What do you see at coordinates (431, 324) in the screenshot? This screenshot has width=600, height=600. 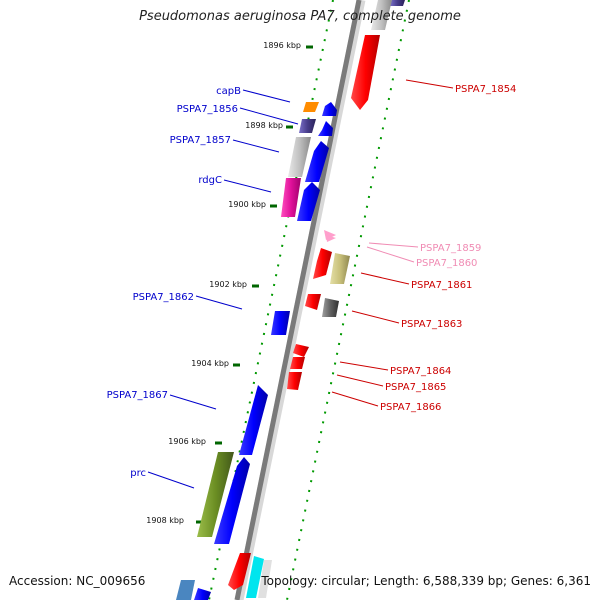 I see `label-PSPA7_1863: PSPA7_1863` at bounding box center [431, 324].